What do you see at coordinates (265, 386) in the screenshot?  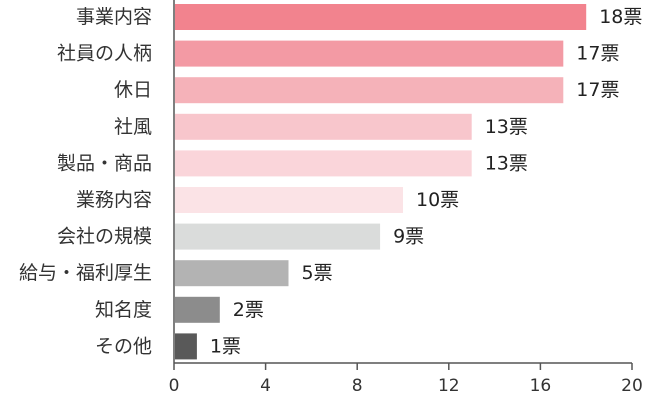 I see `x-tick-label-4: 4` at bounding box center [265, 386].